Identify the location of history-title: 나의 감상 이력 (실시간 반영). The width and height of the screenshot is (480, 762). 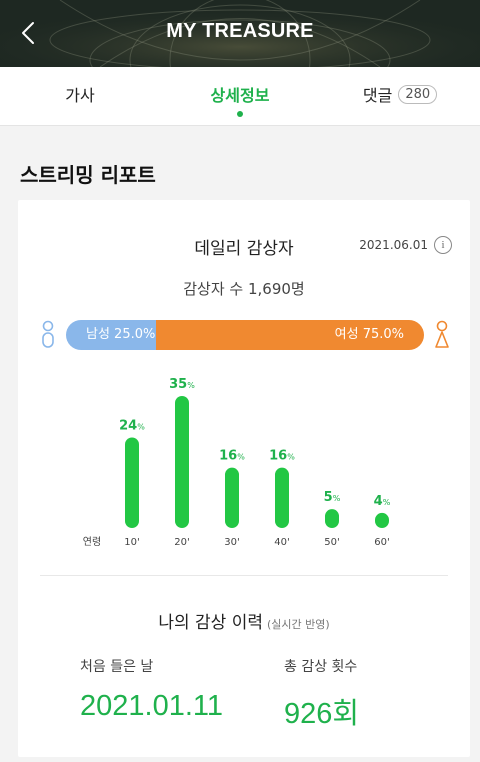
(244, 620).